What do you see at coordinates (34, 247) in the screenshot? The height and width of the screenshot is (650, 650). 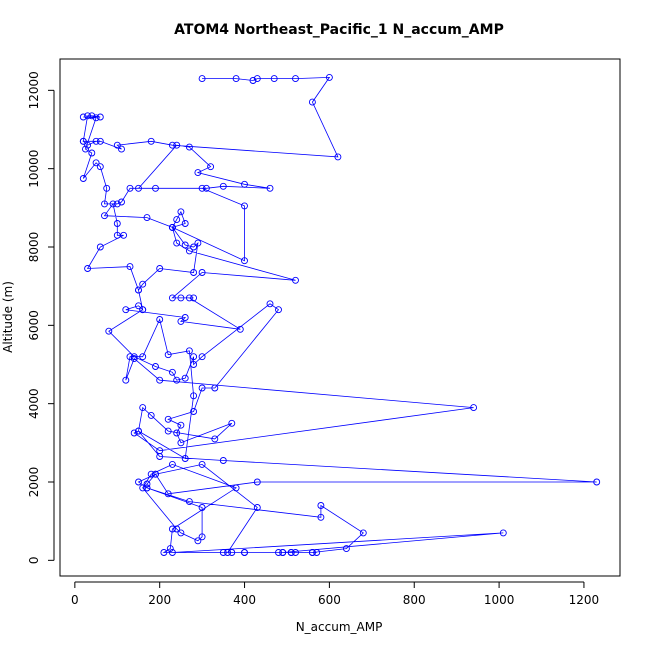 I see `y-tick-label: 8000` at bounding box center [34, 247].